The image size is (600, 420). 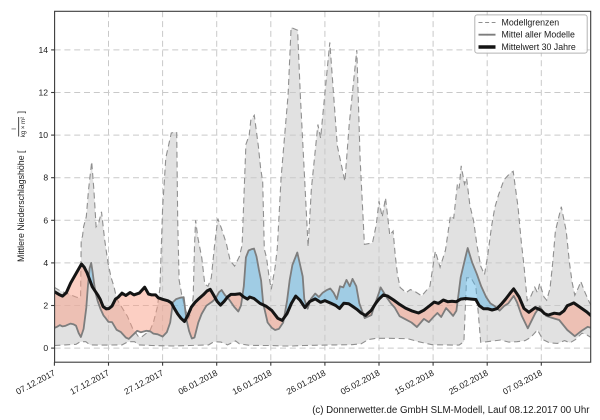 I want to click on svg-text: kg × m², so click(x=24, y=127).